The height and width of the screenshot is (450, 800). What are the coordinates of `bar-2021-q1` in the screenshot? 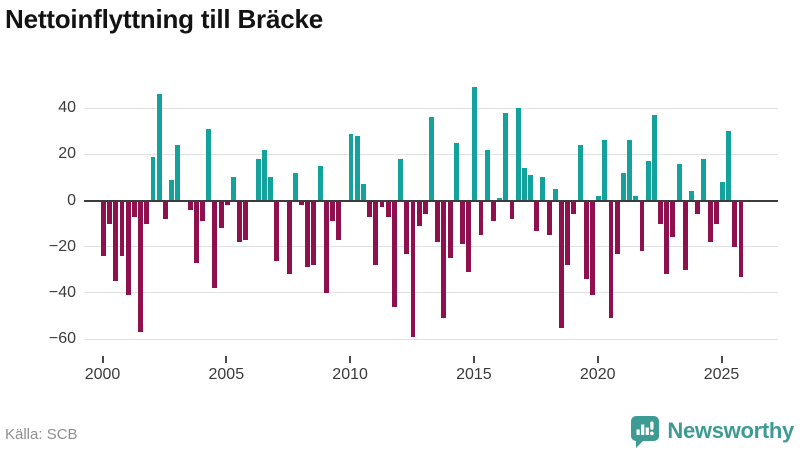 It's located at (623, 186).